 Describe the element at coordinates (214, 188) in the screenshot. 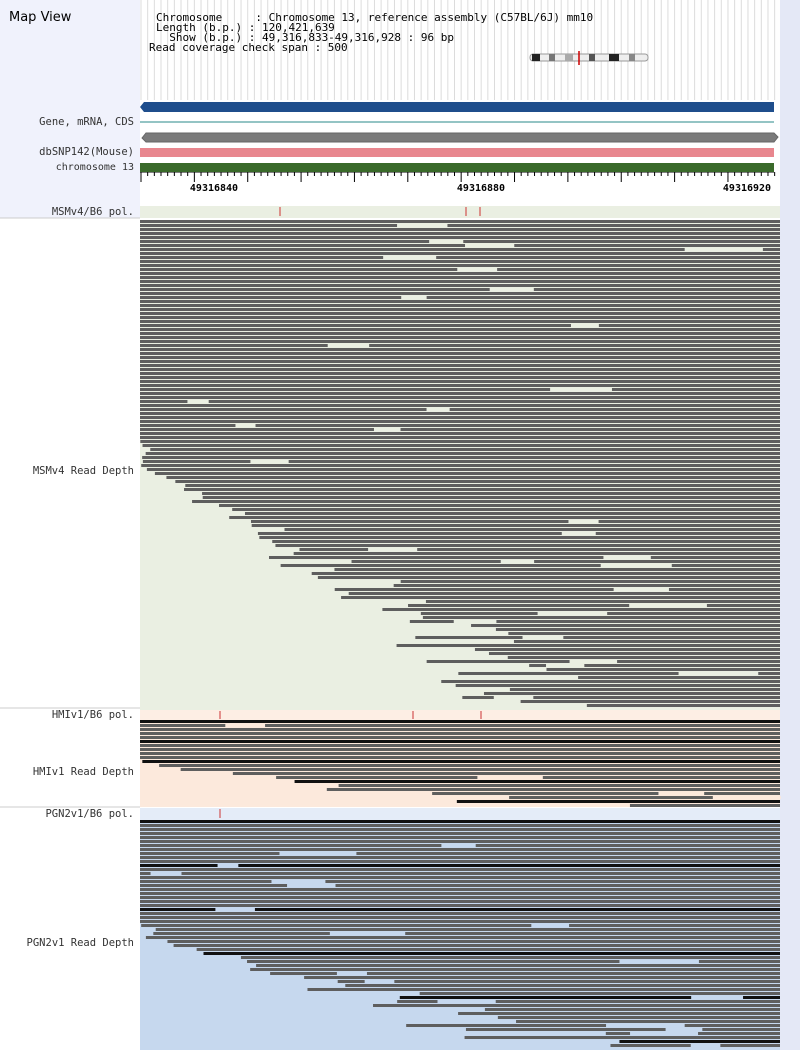

I see `ruler-label-1: 49316840` at that location.